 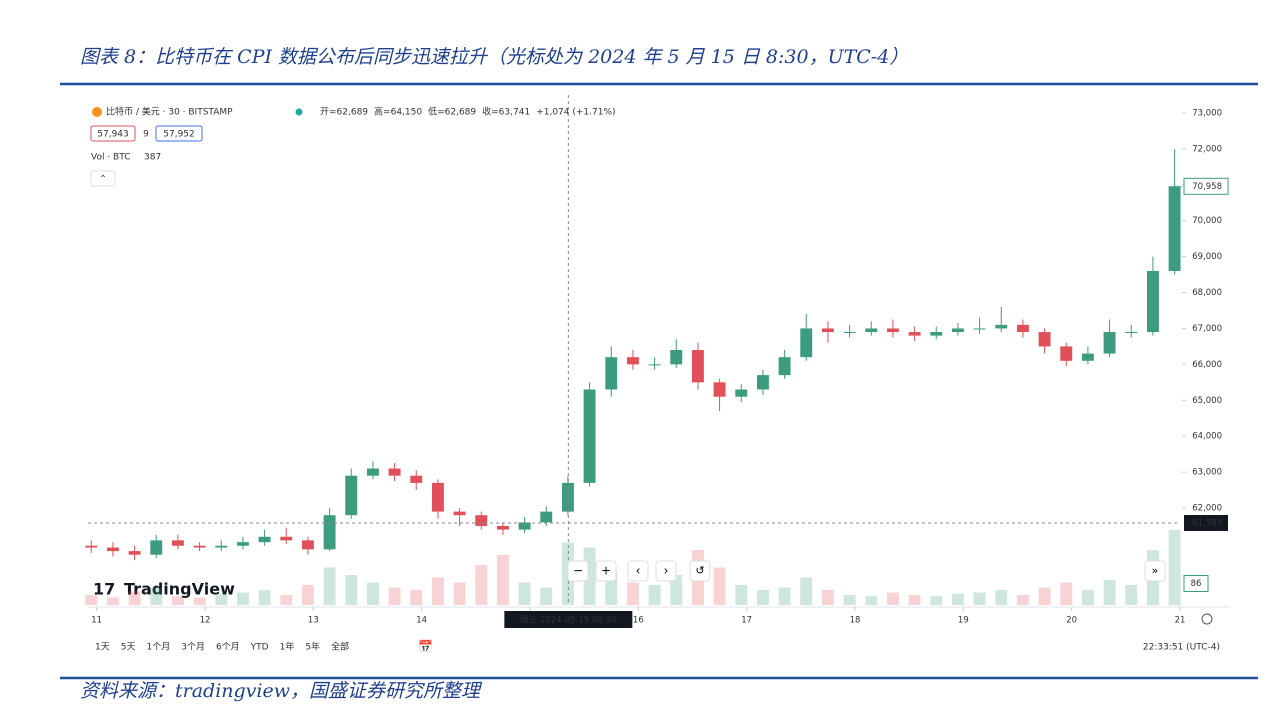 I want to click on go-live-icon: », so click(x=1155, y=570).